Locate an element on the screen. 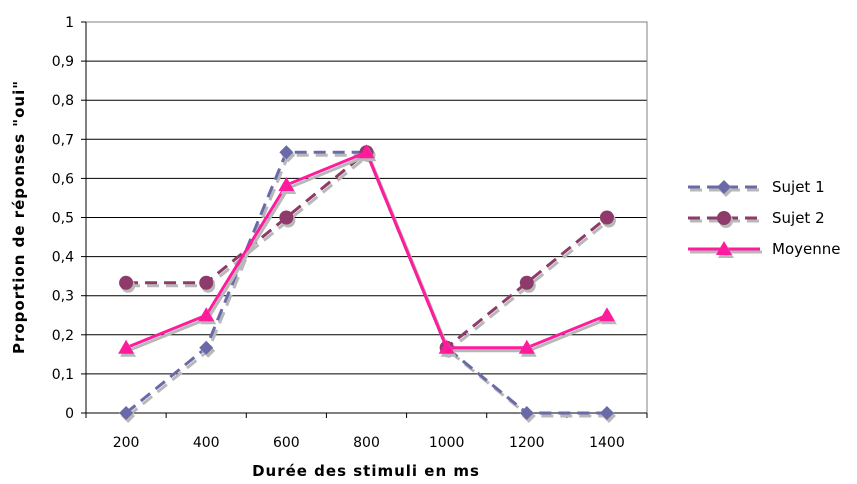  legend: Sujet 1 Sujet 2 Moyenne is located at coordinates (764, 218).